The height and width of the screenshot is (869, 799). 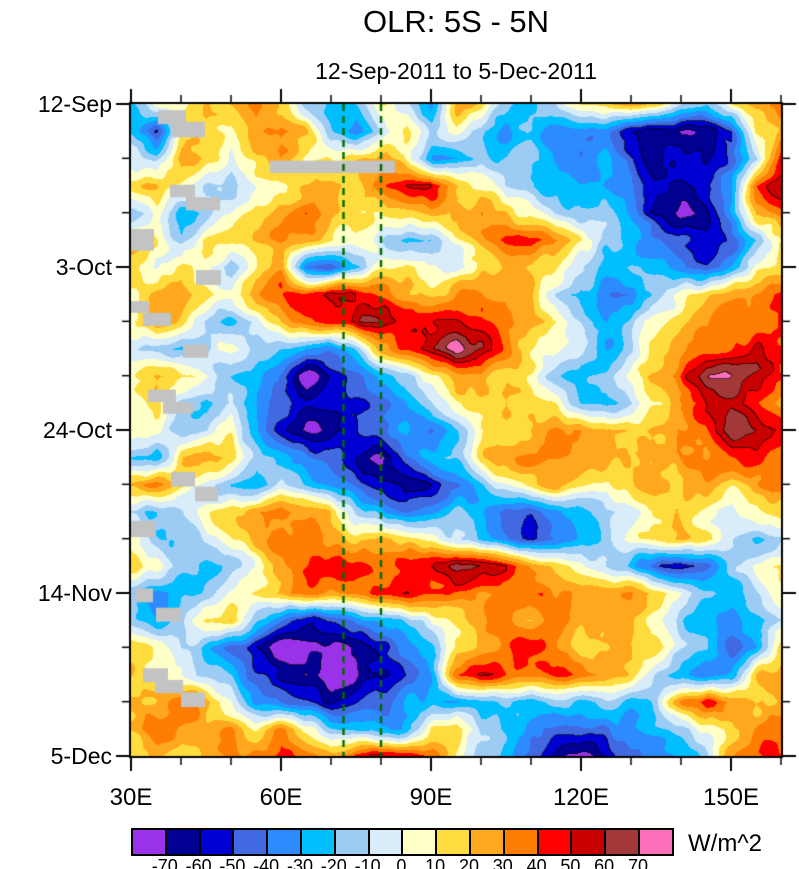 What do you see at coordinates (131, 797) in the screenshot?
I see `x-tick-label: 30E` at bounding box center [131, 797].